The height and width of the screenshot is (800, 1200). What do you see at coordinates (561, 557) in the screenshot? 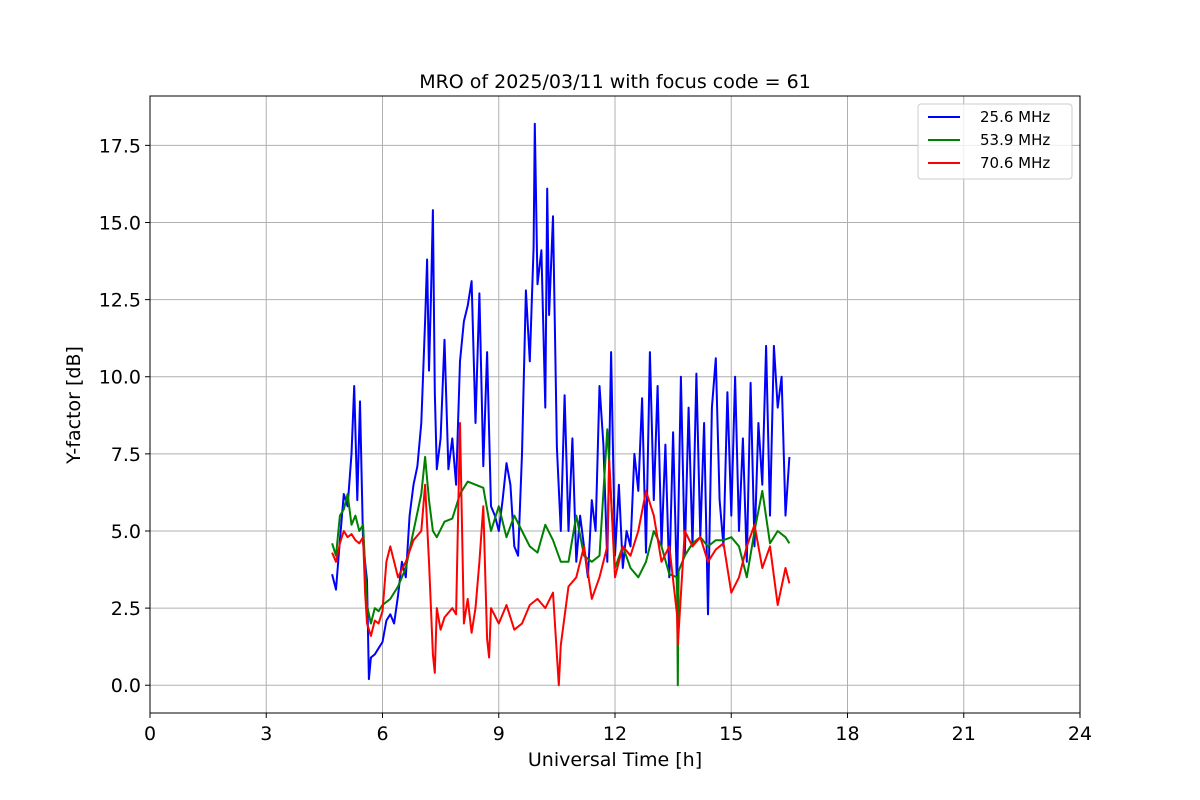
I see `series-line-53-9-mhz` at bounding box center [561, 557].